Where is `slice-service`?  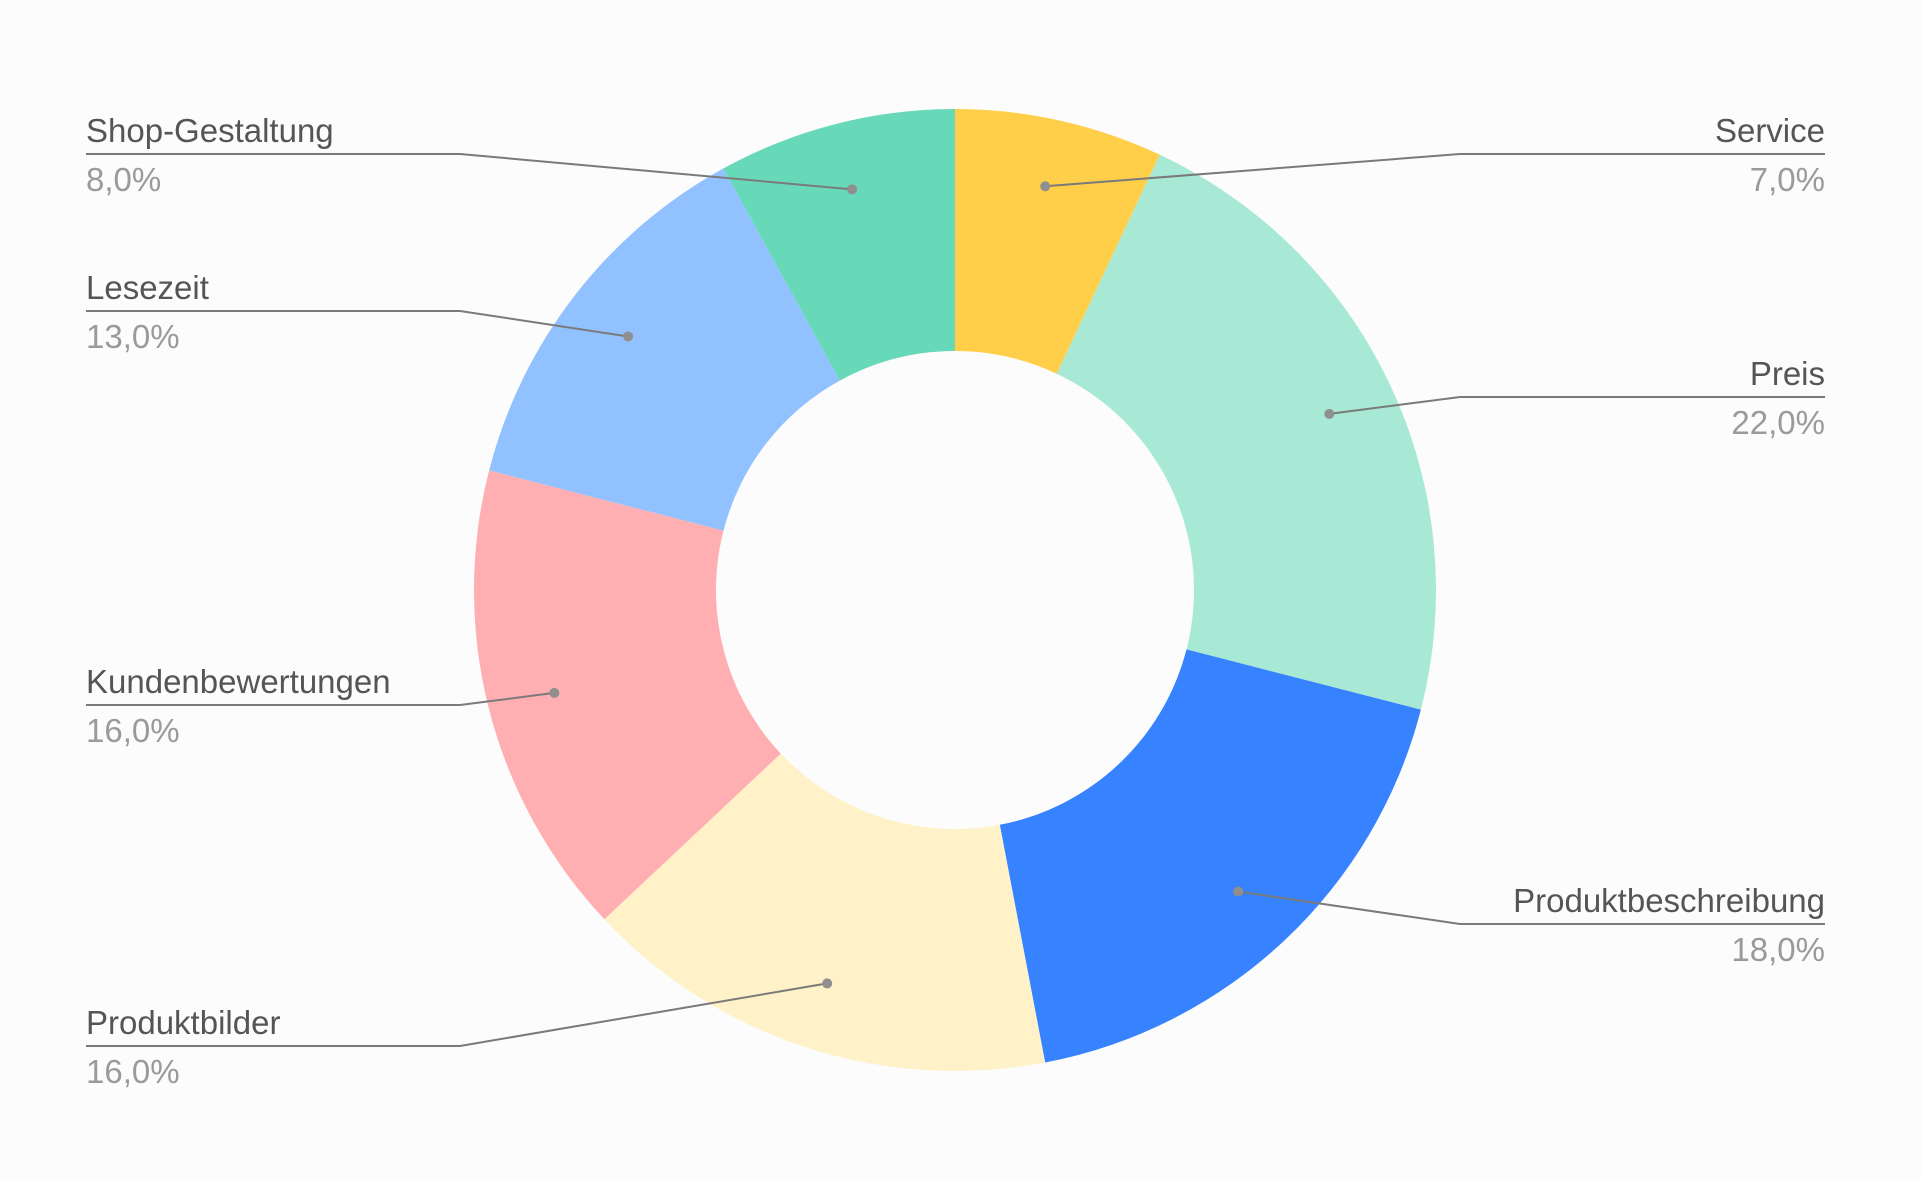
slice-service is located at coordinates (1057, 241).